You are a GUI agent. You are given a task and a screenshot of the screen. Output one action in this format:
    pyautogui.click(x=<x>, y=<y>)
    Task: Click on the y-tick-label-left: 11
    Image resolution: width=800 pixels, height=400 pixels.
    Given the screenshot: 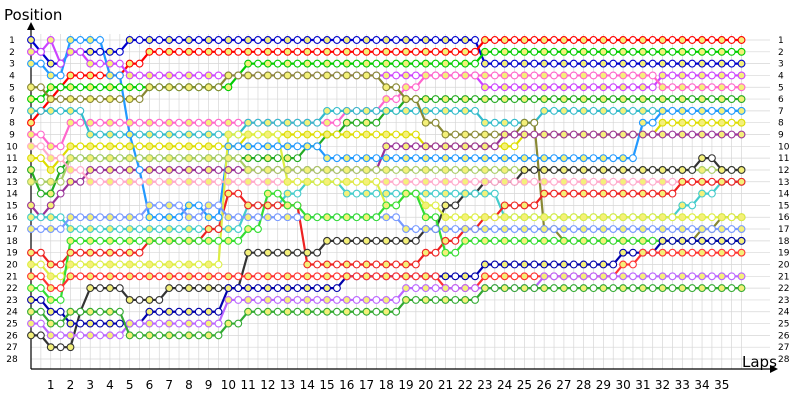 What is the action you would take?
    pyautogui.click(x=11, y=159)
    